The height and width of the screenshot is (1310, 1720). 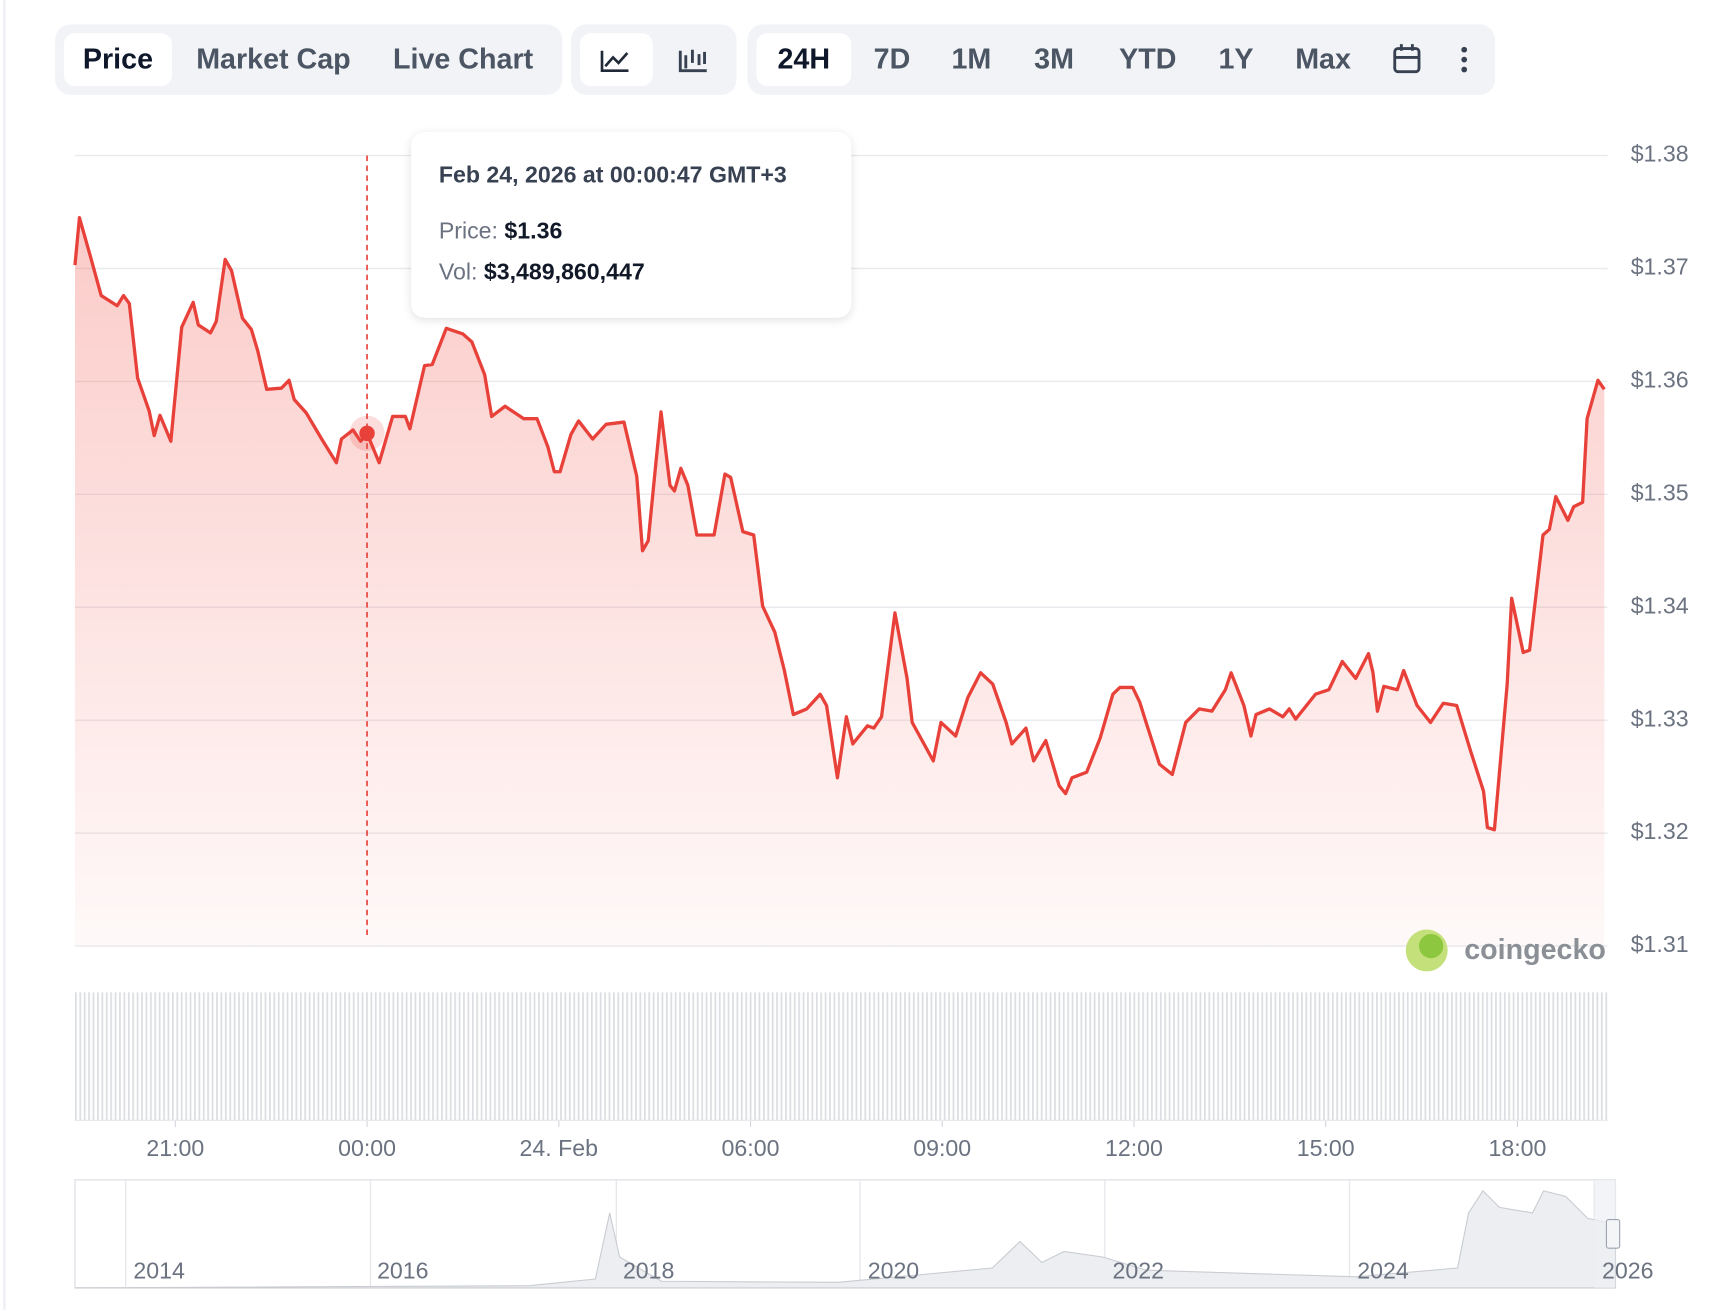 What do you see at coordinates (1660, 380) in the screenshot?
I see `y-tick-label: $1.36` at bounding box center [1660, 380].